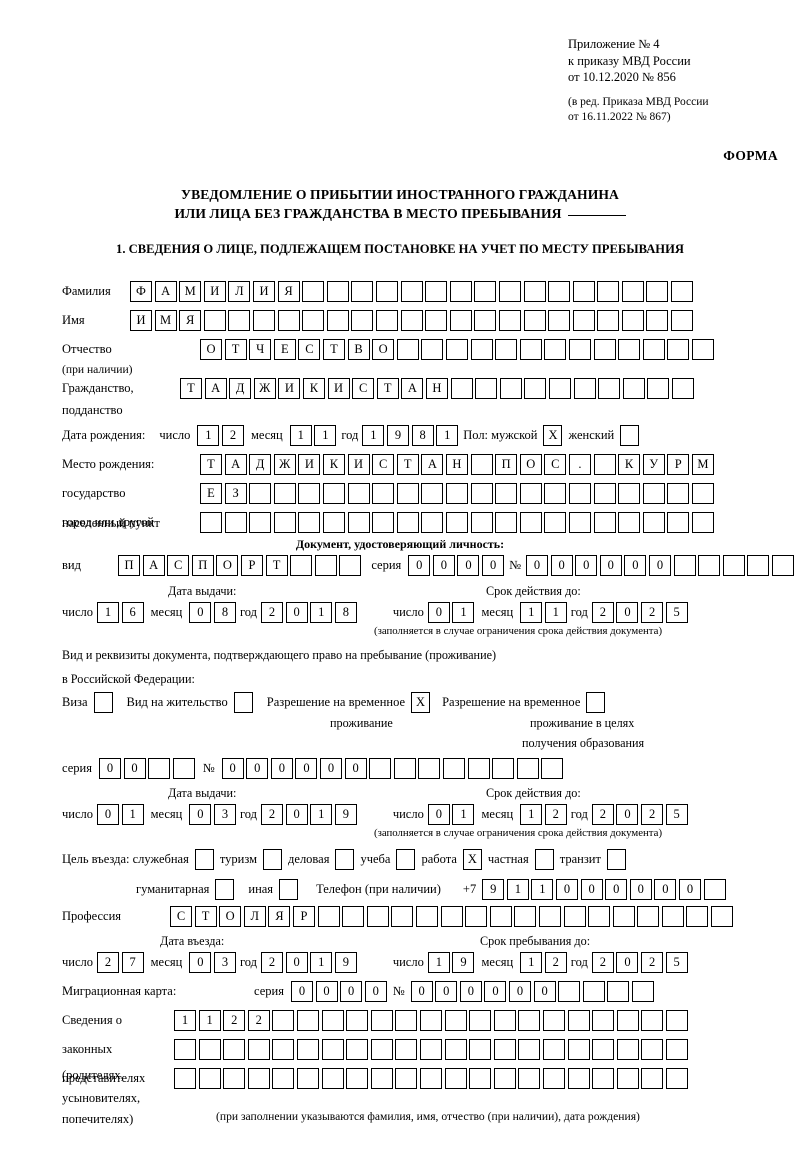 This screenshot has width=800, height=1163. I want to click on sex-female-checkbox, so click(630, 435).